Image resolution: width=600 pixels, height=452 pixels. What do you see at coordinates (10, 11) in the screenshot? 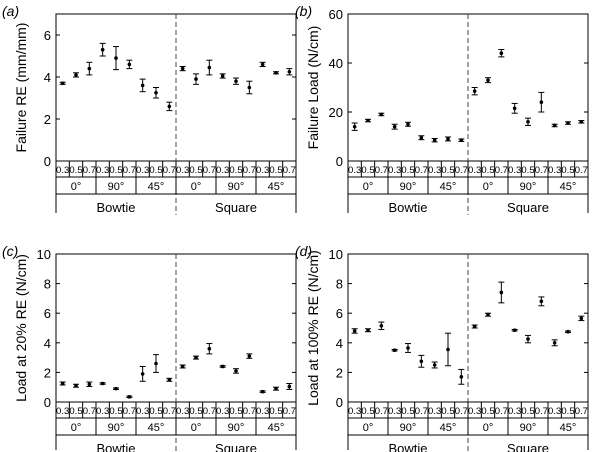
I see `panel-label: (a)` at bounding box center [10, 11].